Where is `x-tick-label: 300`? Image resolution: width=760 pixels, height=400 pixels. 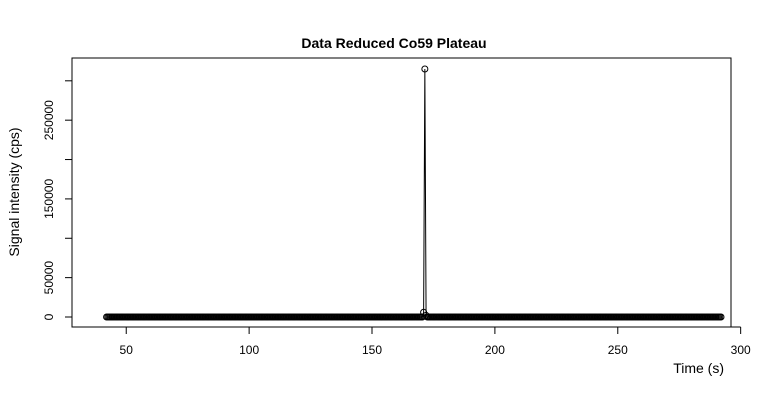
x-tick-label: 300 is located at coordinates (741, 350).